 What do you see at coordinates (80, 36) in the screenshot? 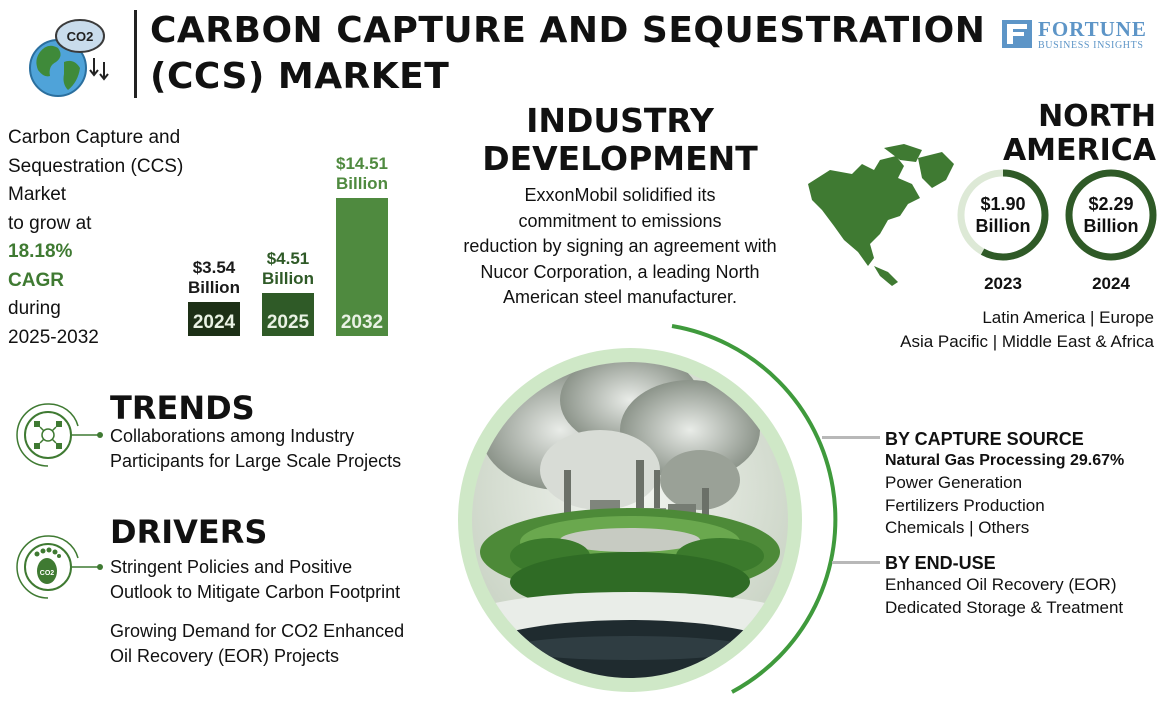
I see `co2-cloud-label: CO2` at bounding box center [80, 36].